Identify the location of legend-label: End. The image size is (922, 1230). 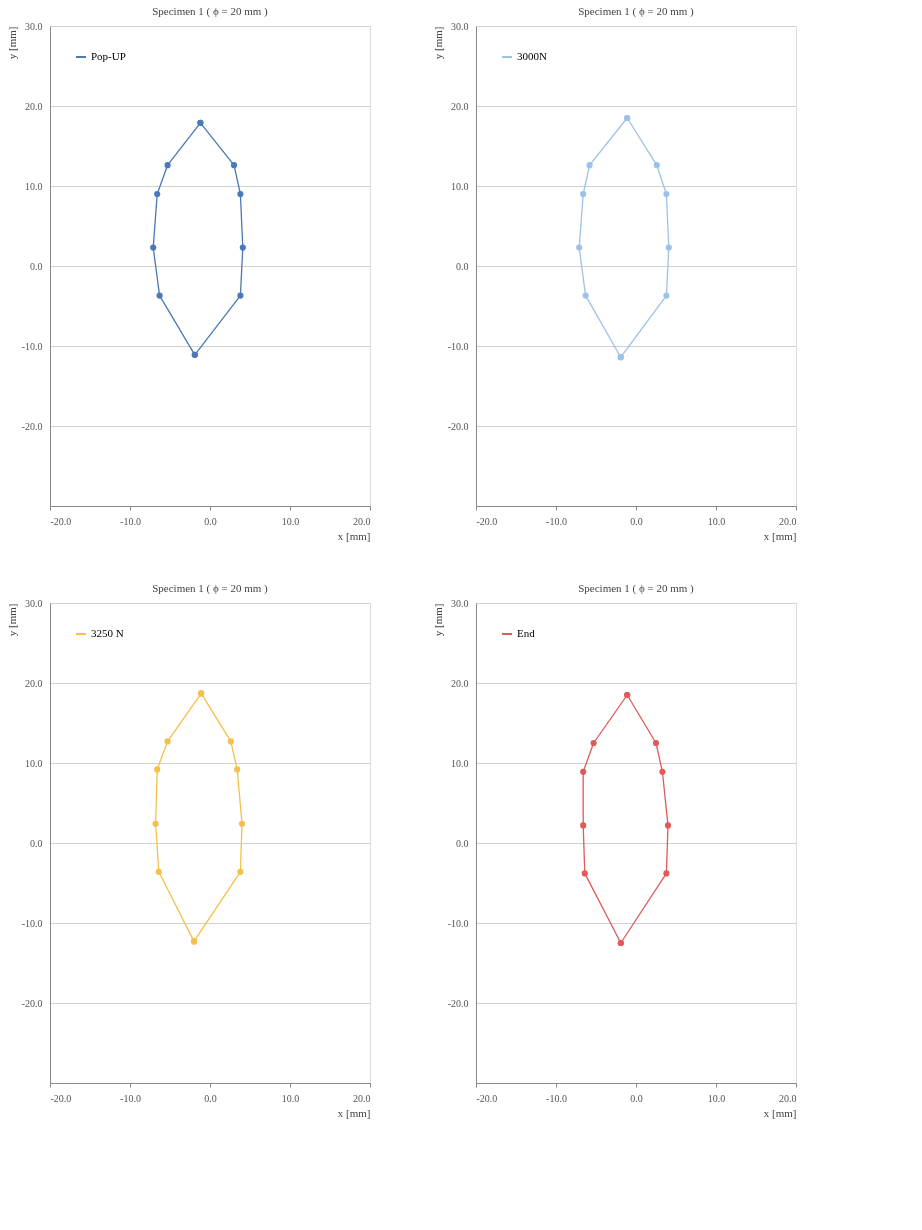
(526, 633).